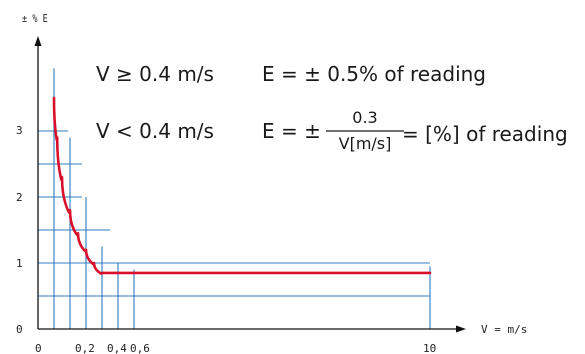 The image size is (585, 354). What do you see at coordinates (38, 41) in the screenshot?
I see `y-axis-arrow` at bounding box center [38, 41].